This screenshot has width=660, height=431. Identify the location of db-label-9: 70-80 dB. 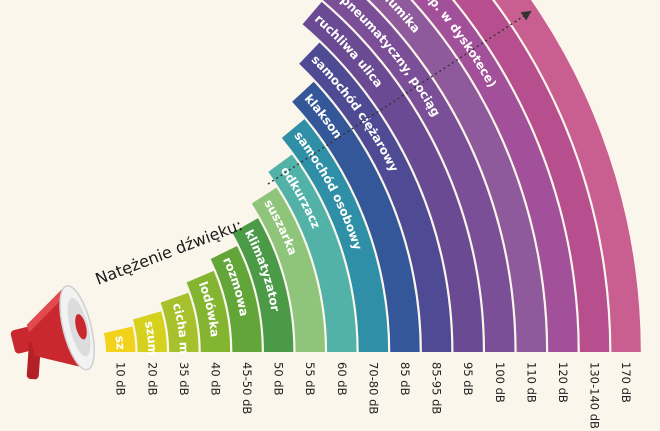
(373, 388).